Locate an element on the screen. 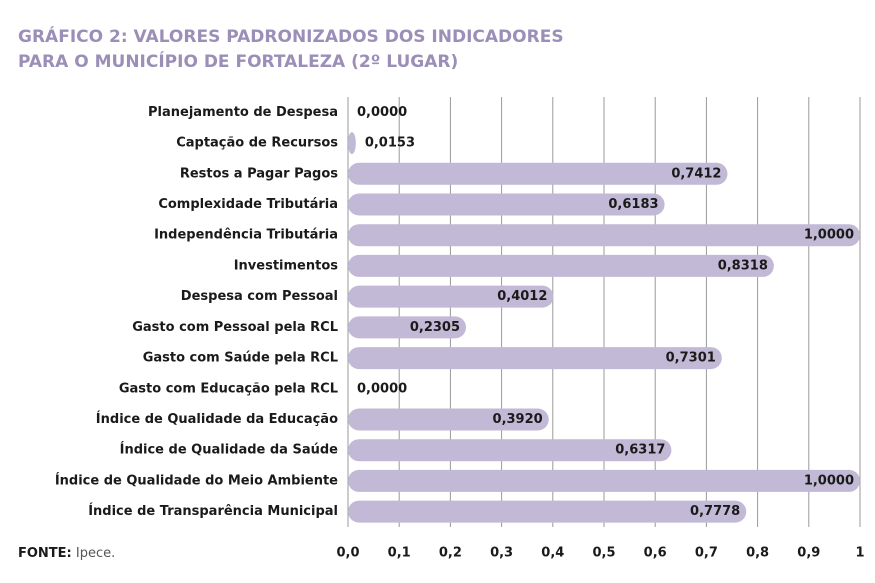  x-tick-label: 0,6 is located at coordinates (655, 553).